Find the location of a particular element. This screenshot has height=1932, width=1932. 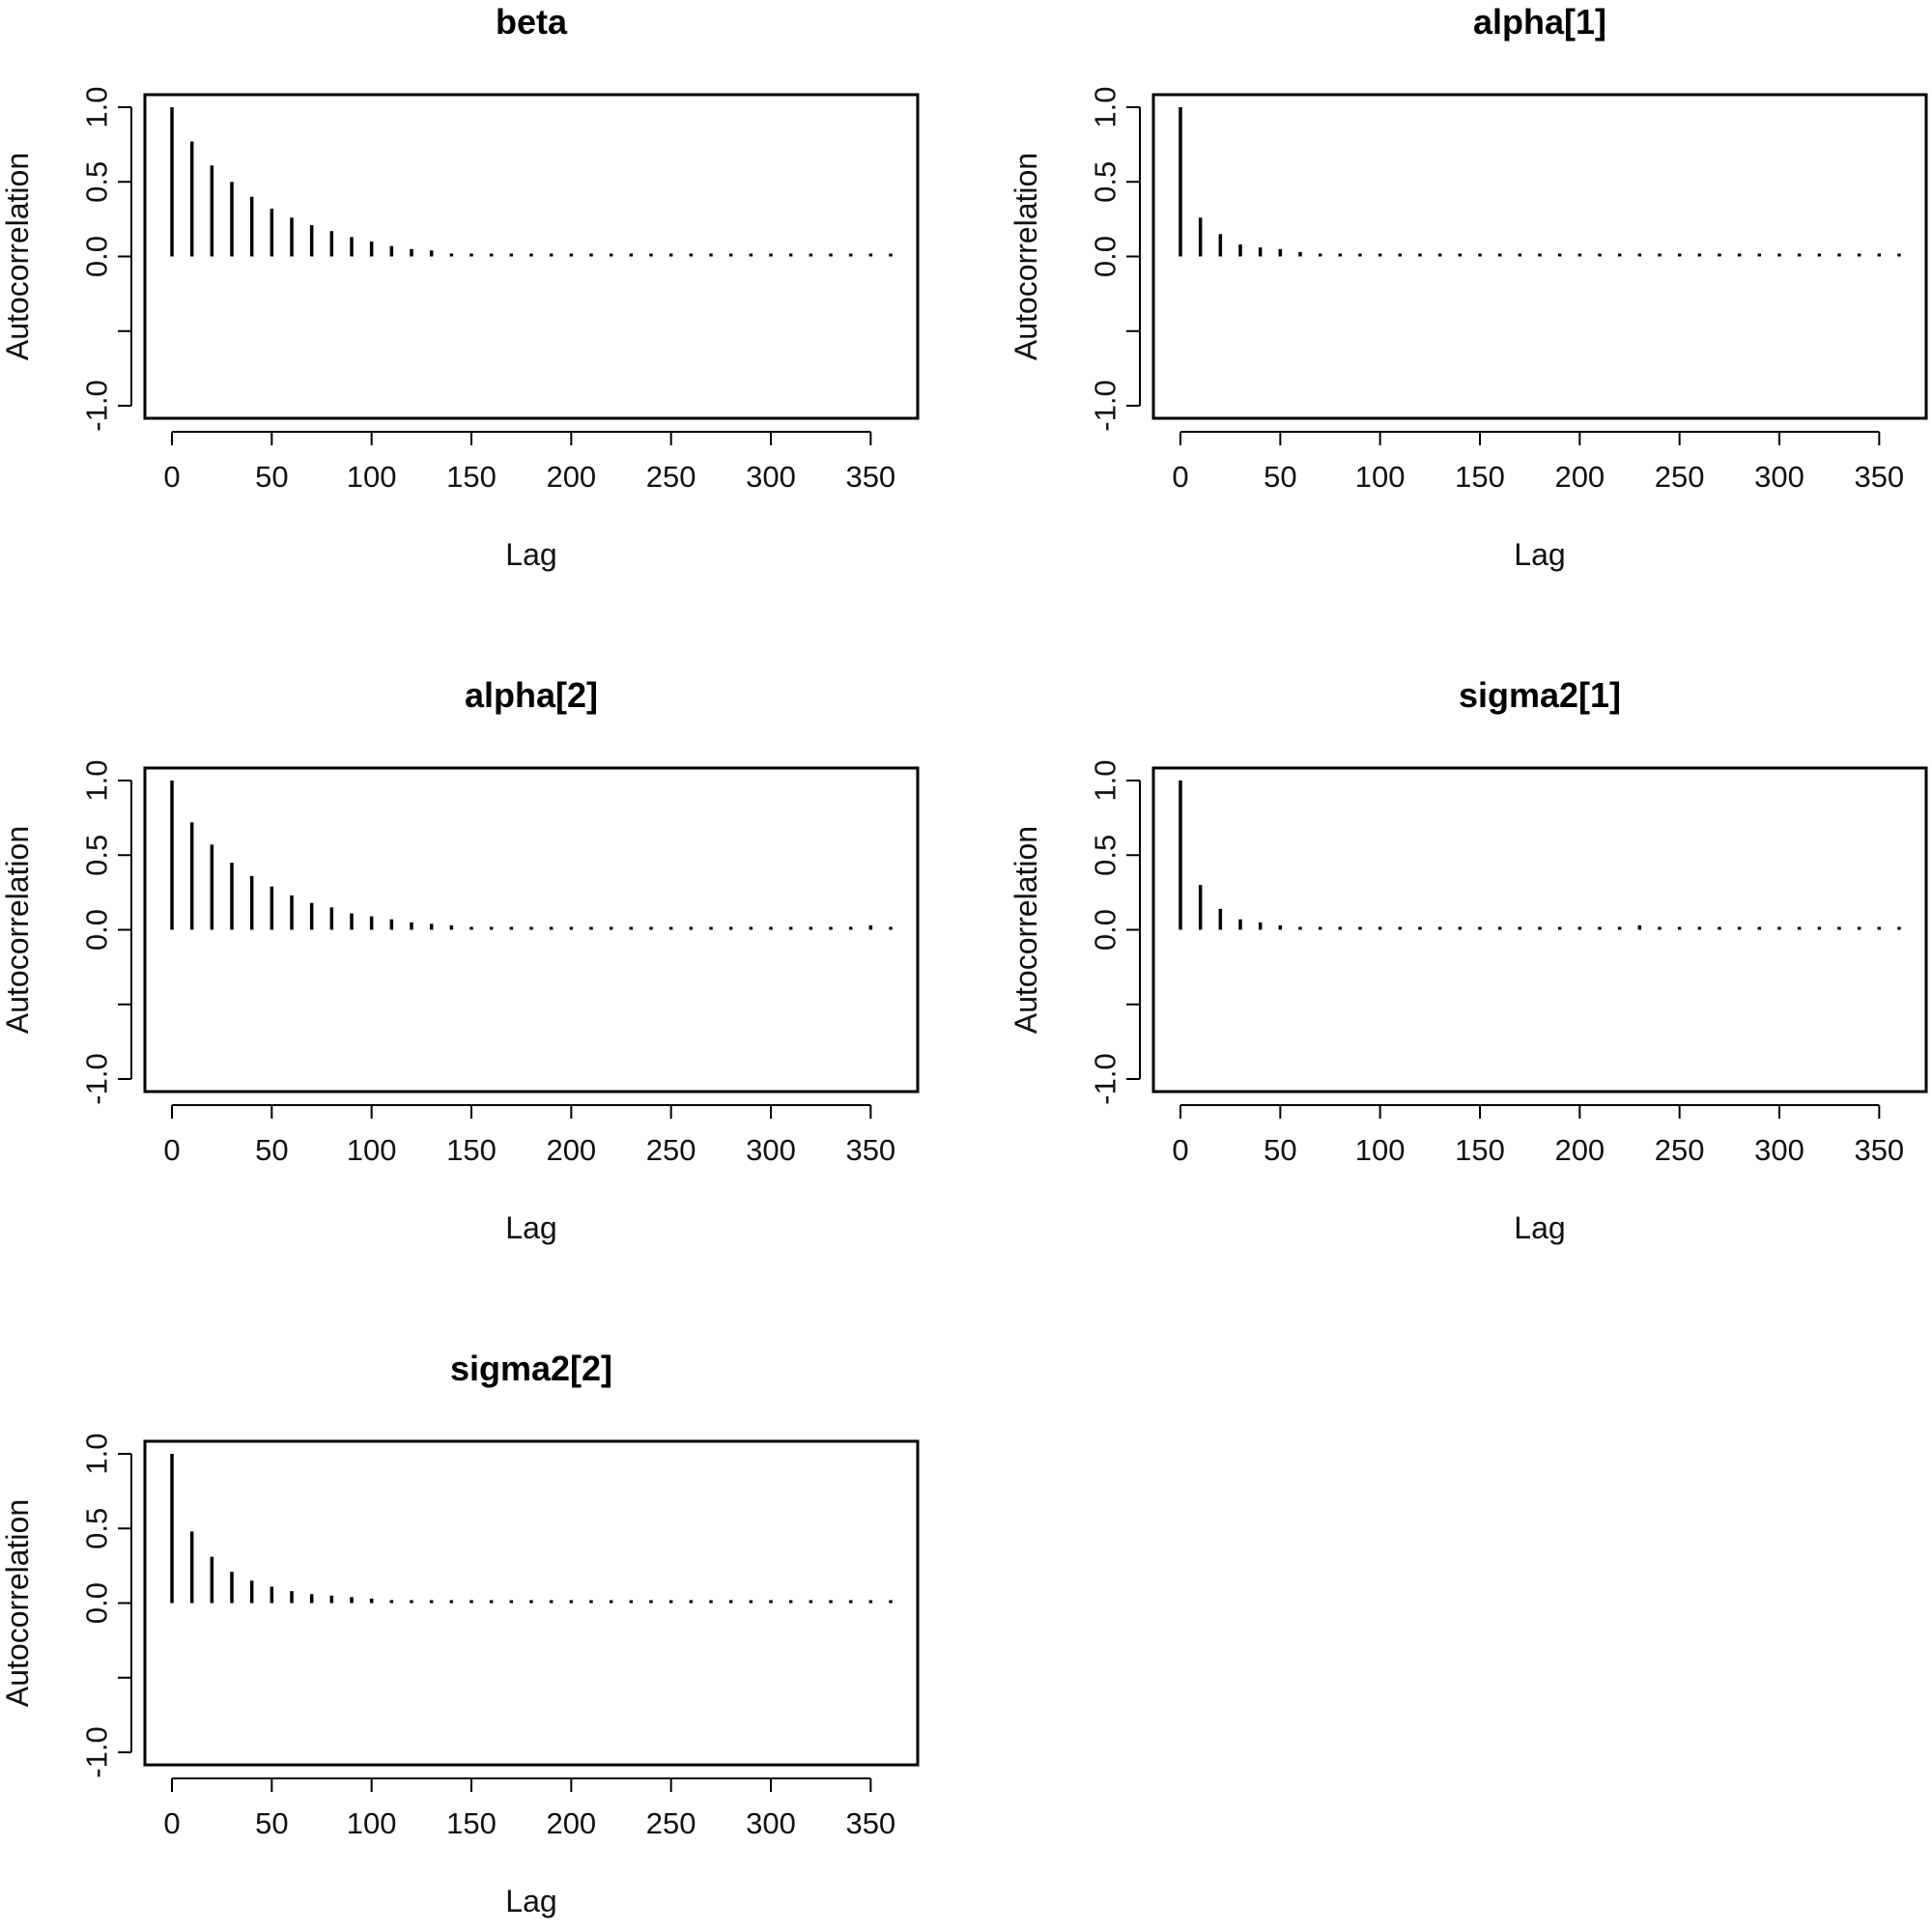

chart-title: beta is located at coordinates (532, 22).